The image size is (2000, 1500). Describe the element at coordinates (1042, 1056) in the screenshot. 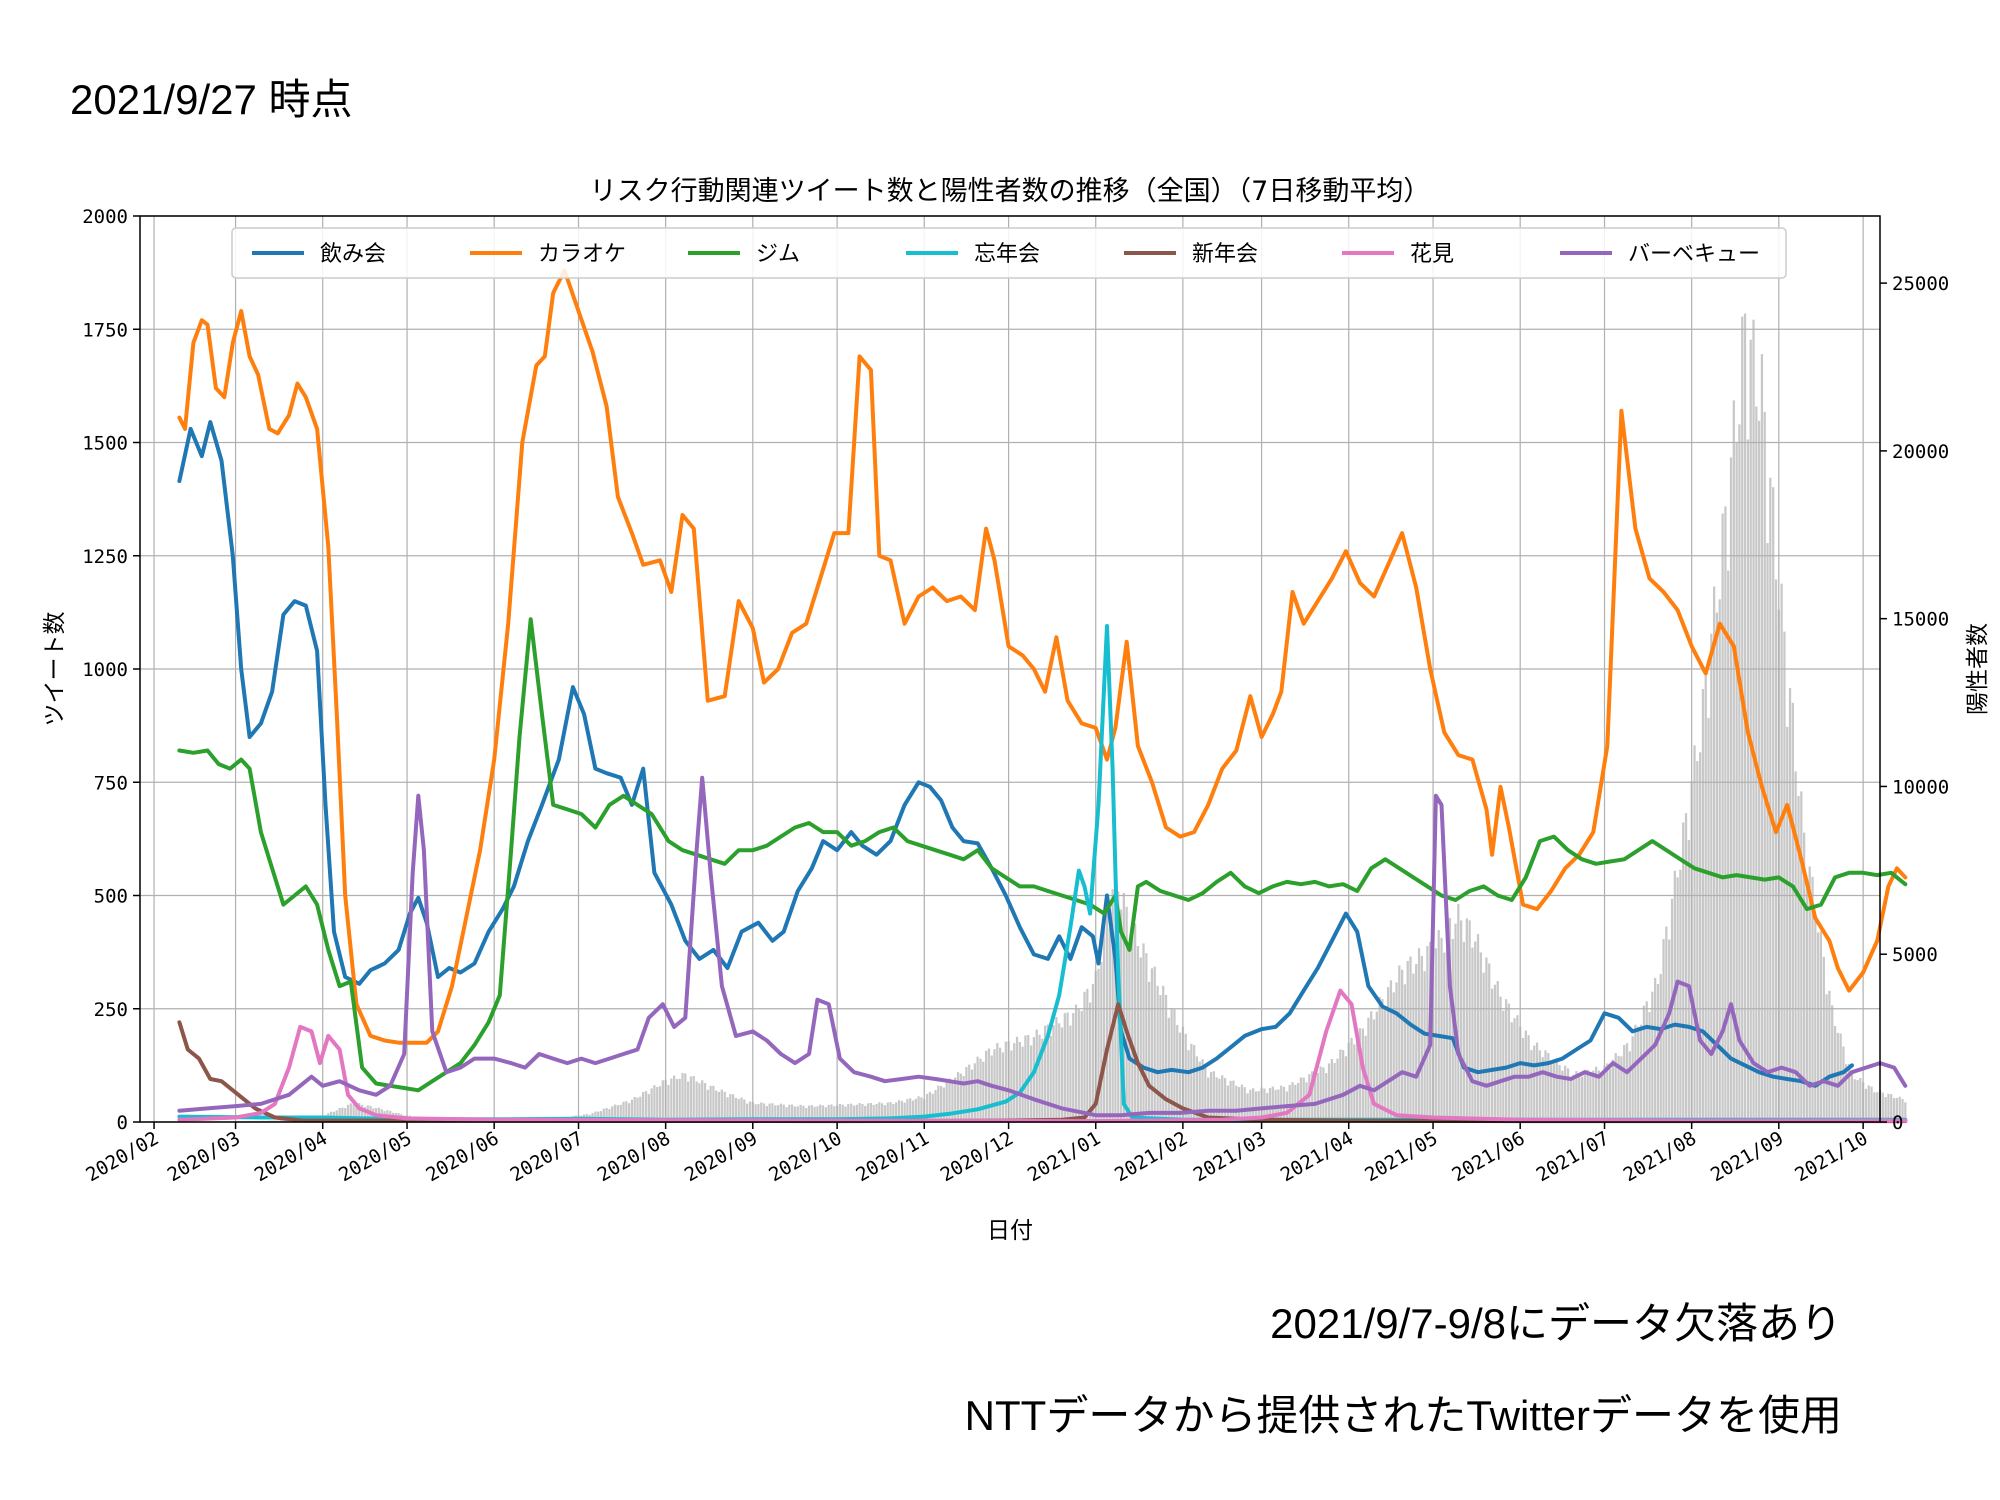

I see `series-line` at that location.